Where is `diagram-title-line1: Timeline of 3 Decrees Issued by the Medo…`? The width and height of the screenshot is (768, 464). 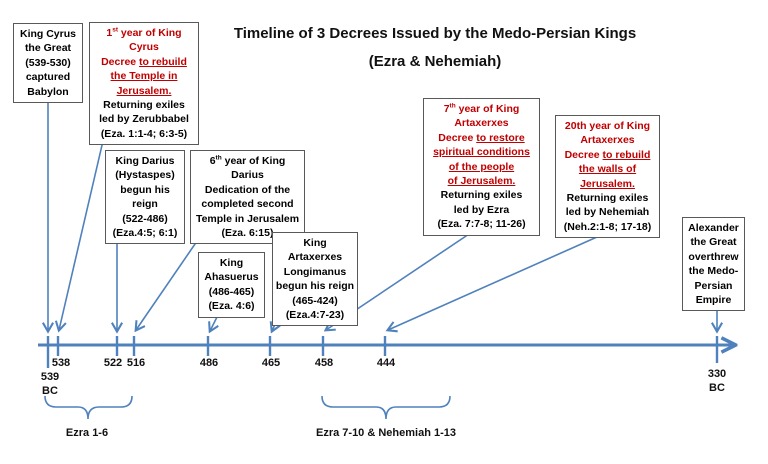
diagram-title-line1: Timeline of 3 Decrees Issued by the Medo… is located at coordinates (435, 33).